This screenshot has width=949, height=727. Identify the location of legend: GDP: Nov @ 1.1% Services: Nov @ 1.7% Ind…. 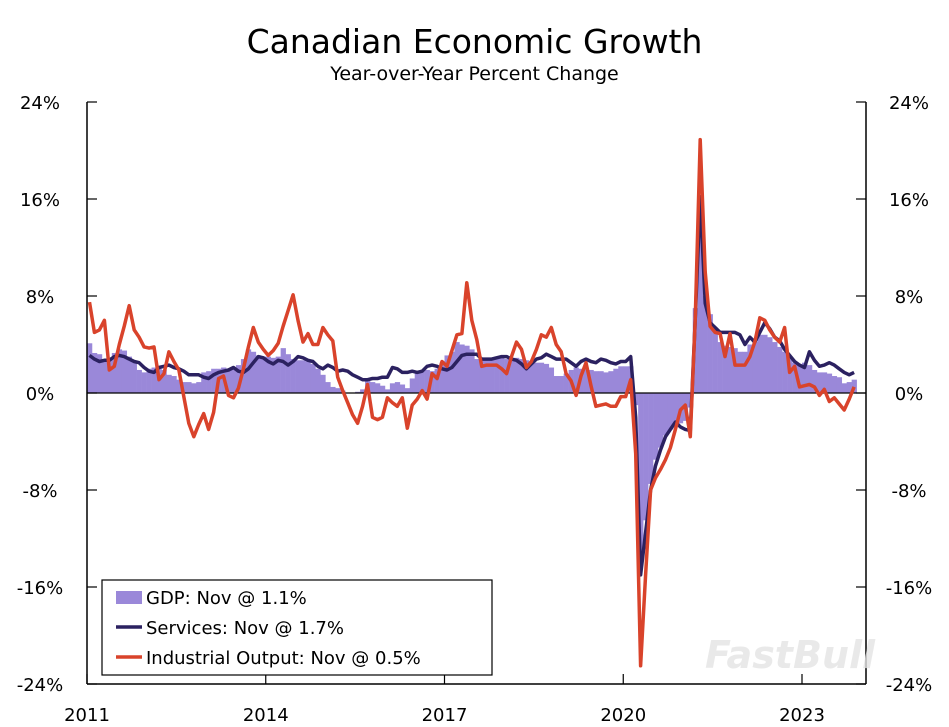
(297, 627).